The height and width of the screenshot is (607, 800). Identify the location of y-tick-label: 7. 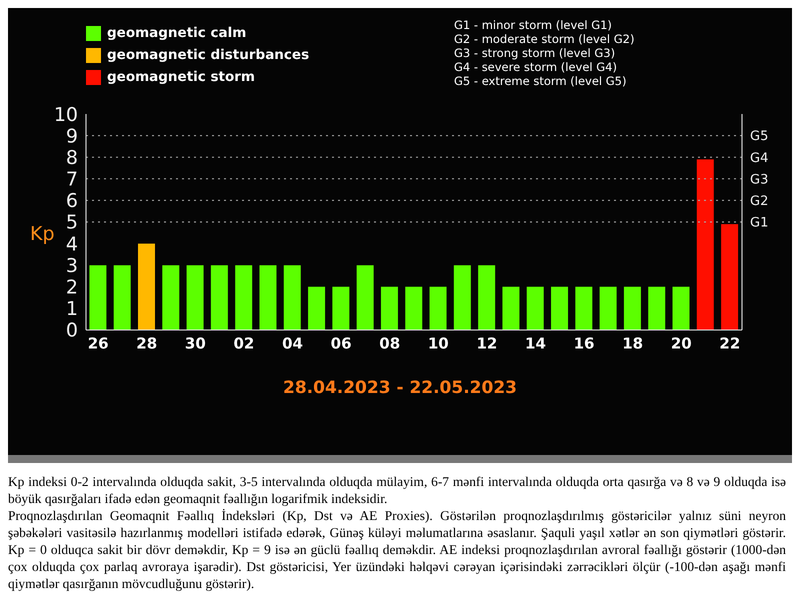
(72, 179).